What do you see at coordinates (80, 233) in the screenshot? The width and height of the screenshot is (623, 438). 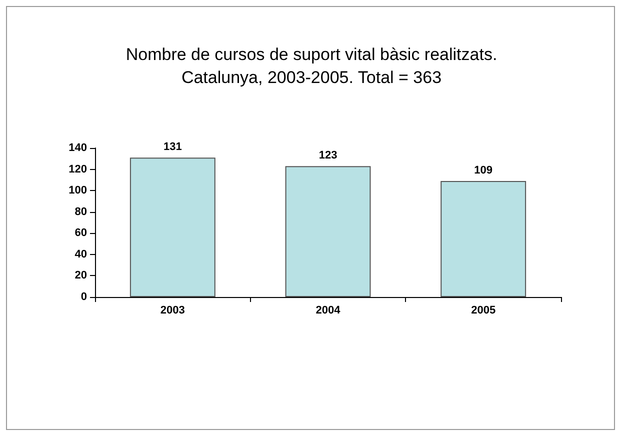 I see `y-tick-label: 60` at bounding box center [80, 233].